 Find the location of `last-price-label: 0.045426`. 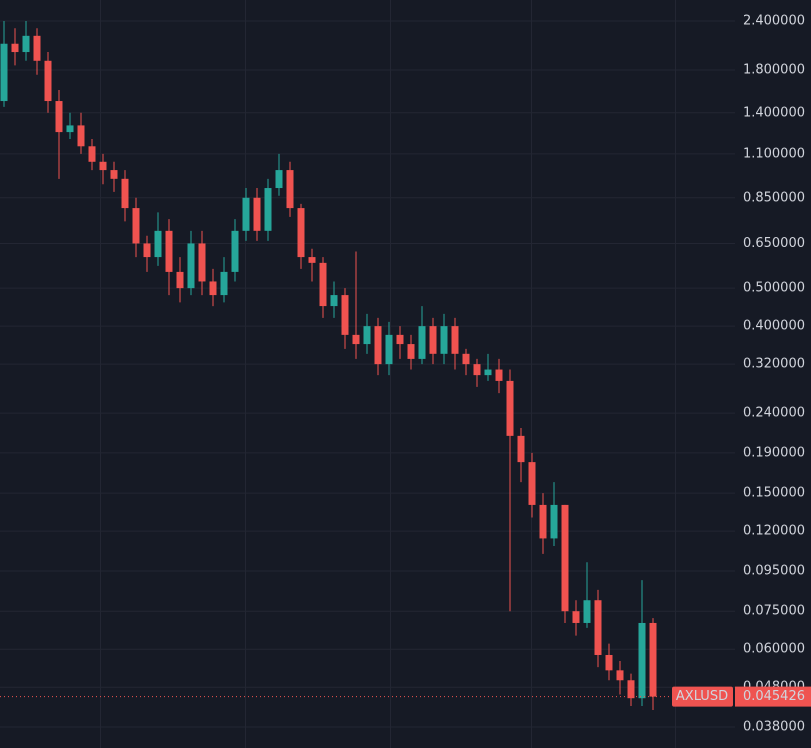

last-price-label: 0.045426 is located at coordinates (774, 696).